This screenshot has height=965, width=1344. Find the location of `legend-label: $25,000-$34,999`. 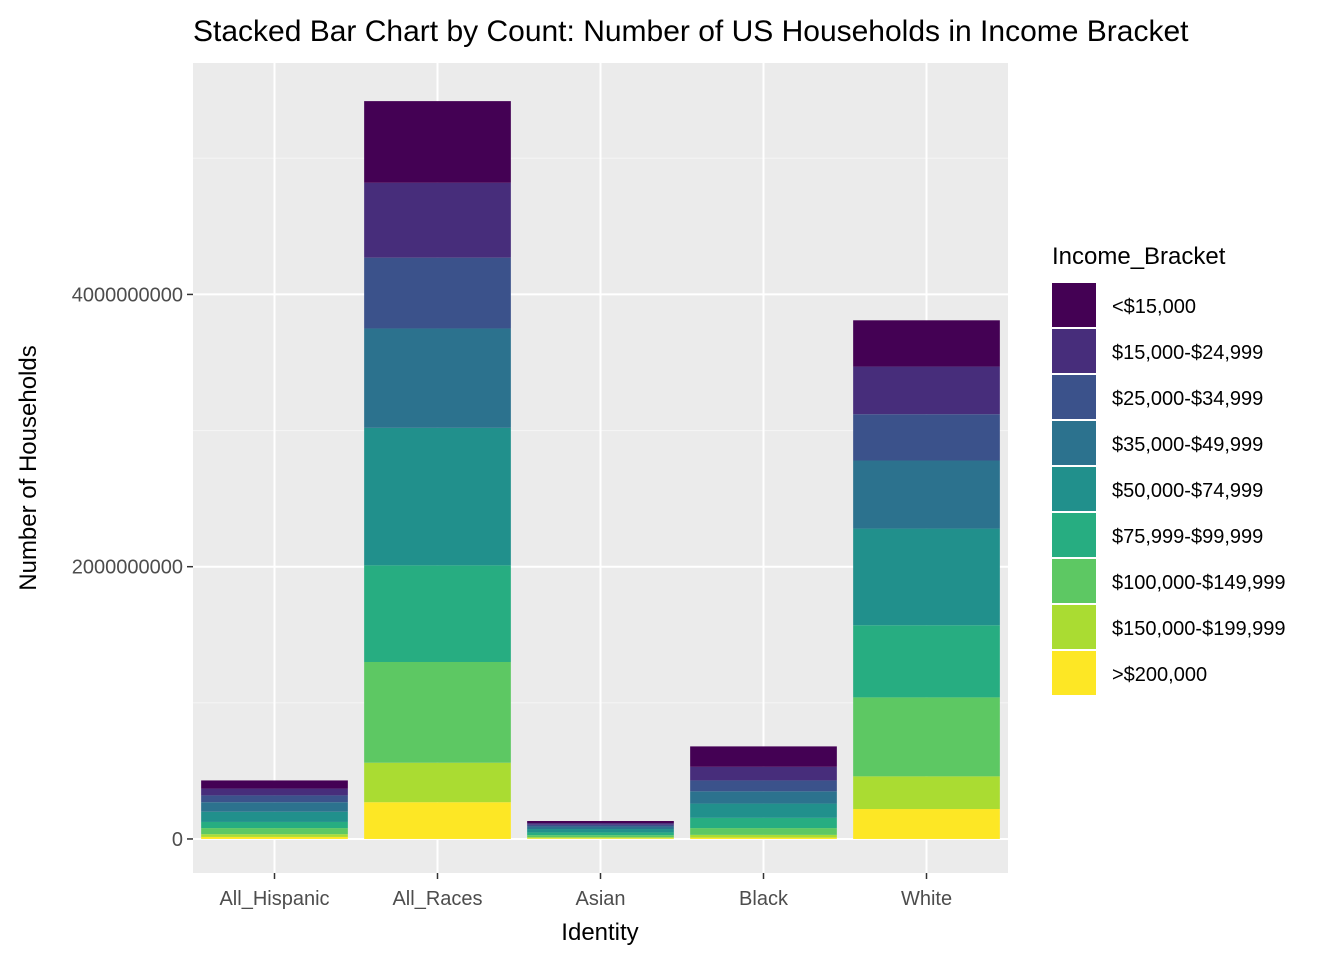

legend-label: $25,000-$34,999 is located at coordinates (1187, 399).